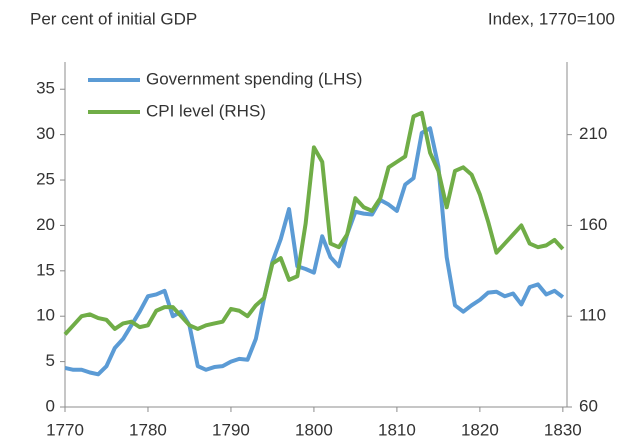 Image resolution: width=633 pixels, height=444 pixels. I want to click on x-tick-label: 1780, so click(148, 429).